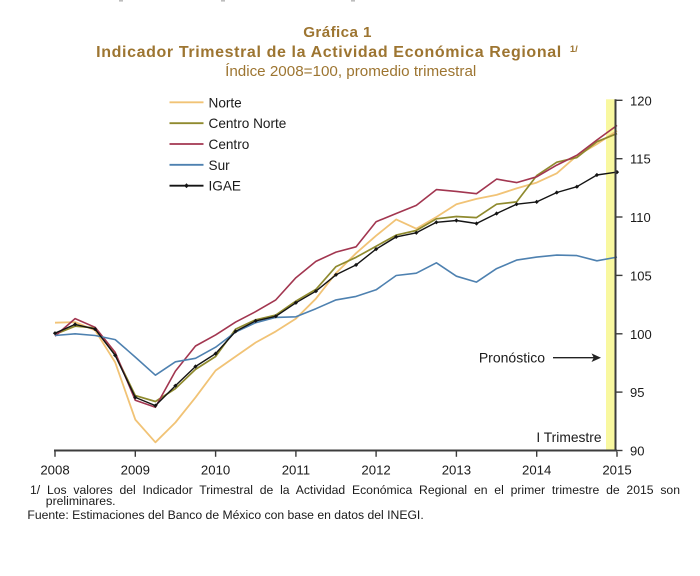 The width and height of the screenshot is (700, 576). Describe the element at coordinates (215, 470) in the screenshot. I see `svg-text: 2010` at that location.